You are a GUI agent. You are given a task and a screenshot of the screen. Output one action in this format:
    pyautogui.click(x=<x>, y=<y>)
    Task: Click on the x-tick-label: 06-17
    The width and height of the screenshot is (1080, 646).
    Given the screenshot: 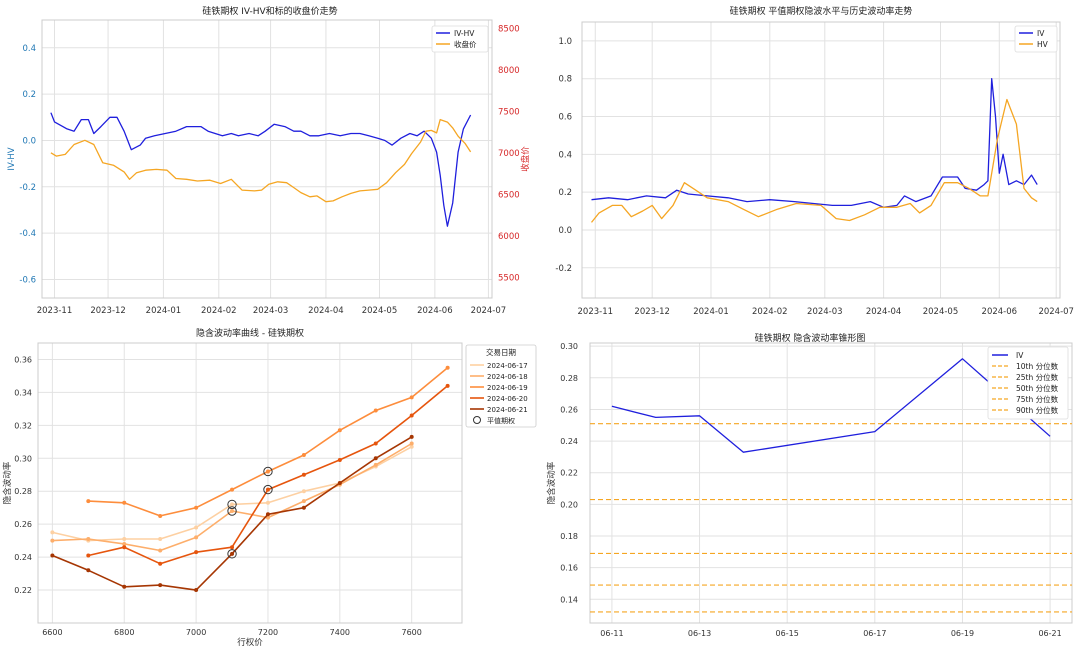 What is the action you would take?
    pyautogui.click(x=874, y=633)
    